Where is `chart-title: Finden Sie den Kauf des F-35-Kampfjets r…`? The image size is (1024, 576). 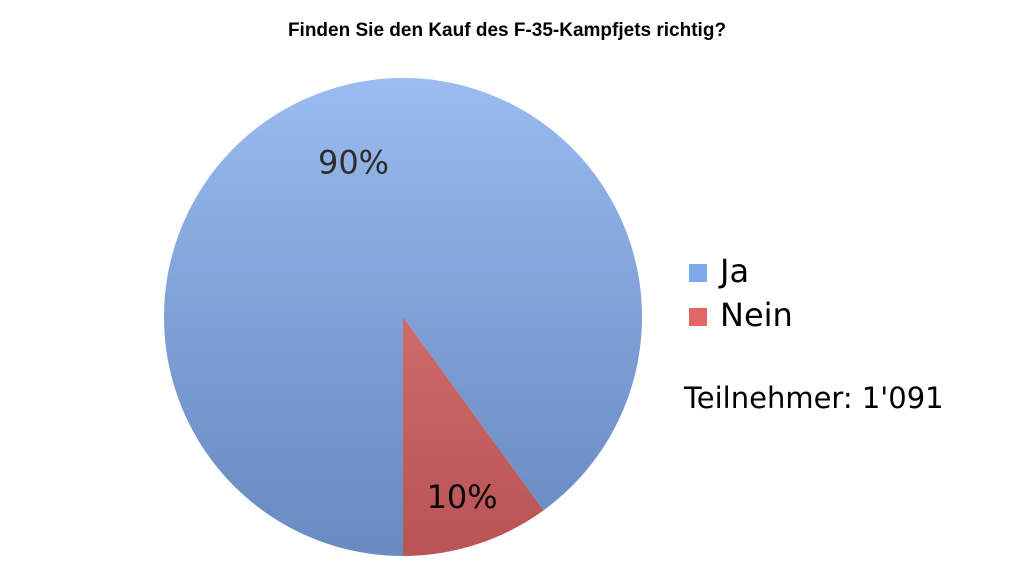 chart-title: Finden Sie den Kauf des F-35-Kampfjets r… is located at coordinates (507, 30).